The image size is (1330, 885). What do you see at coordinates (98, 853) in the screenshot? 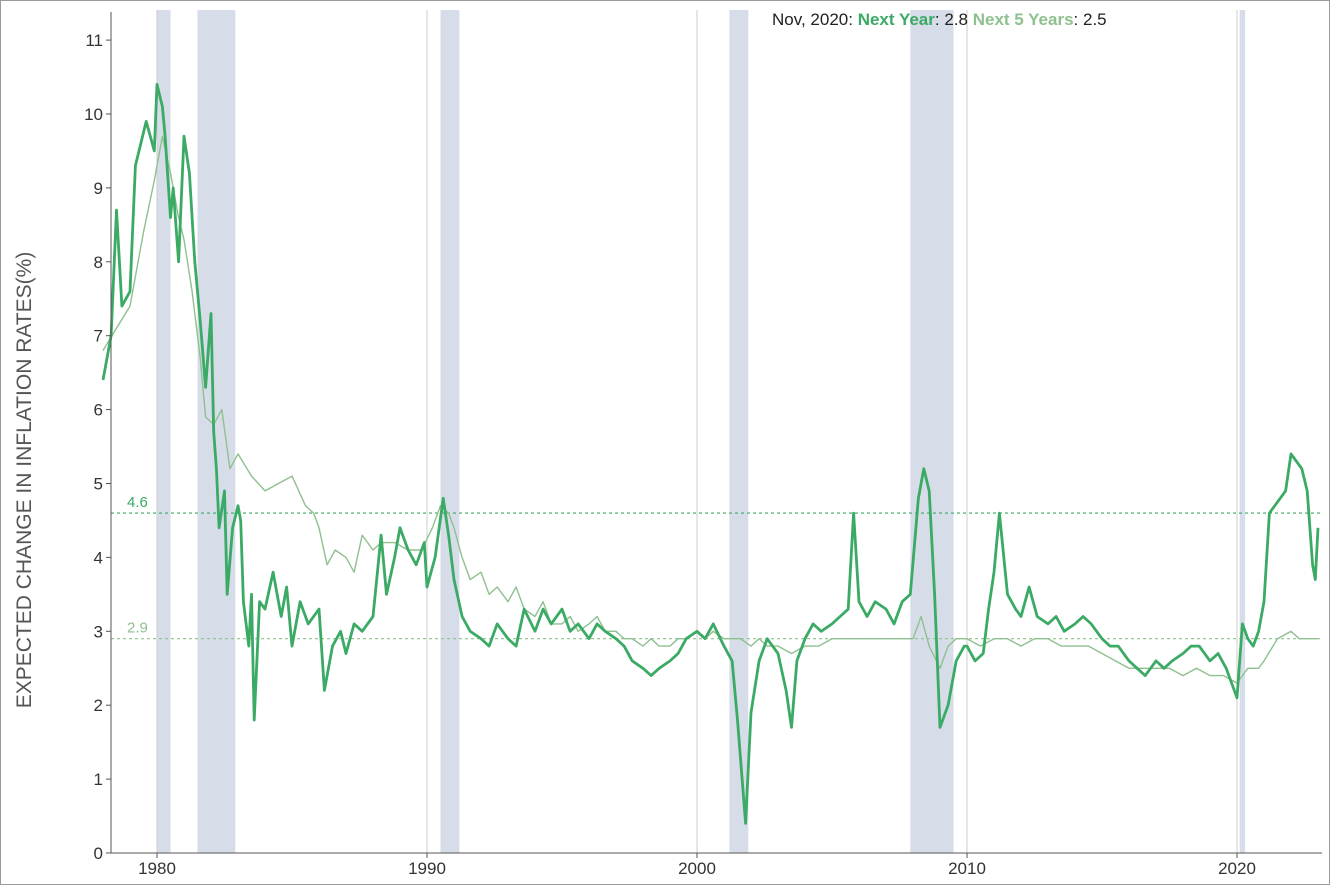
I see `y-tick-label: 0` at bounding box center [98, 853].